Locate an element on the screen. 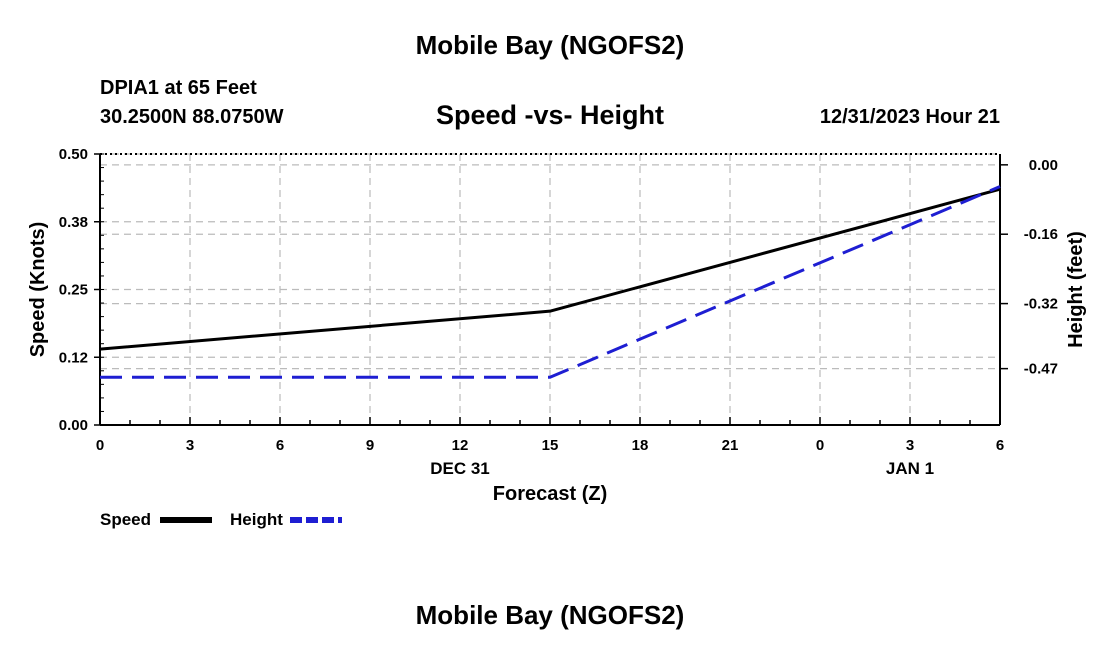  x-date-label: DEC 31 is located at coordinates (460, 468).